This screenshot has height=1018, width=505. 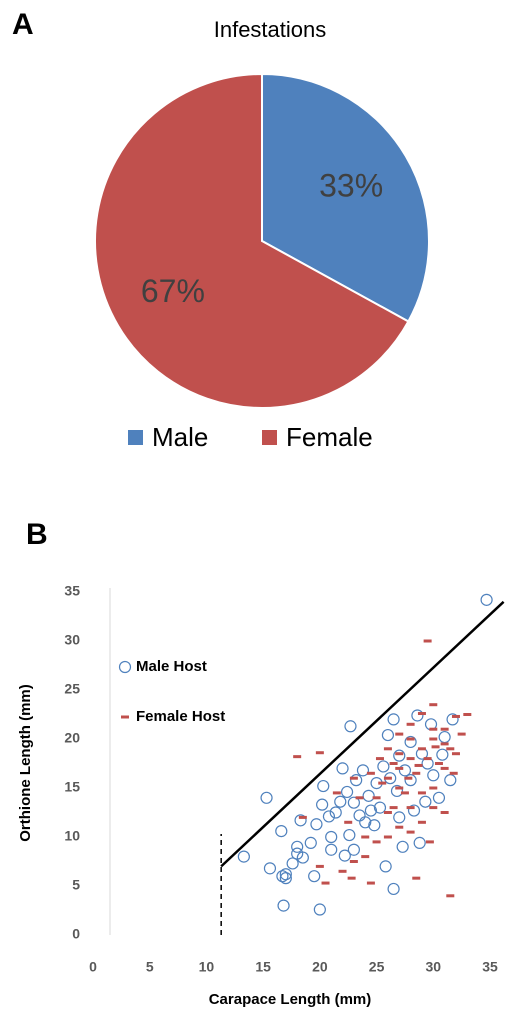 I want to click on data-label: 67%, so click(x=173, y=291).